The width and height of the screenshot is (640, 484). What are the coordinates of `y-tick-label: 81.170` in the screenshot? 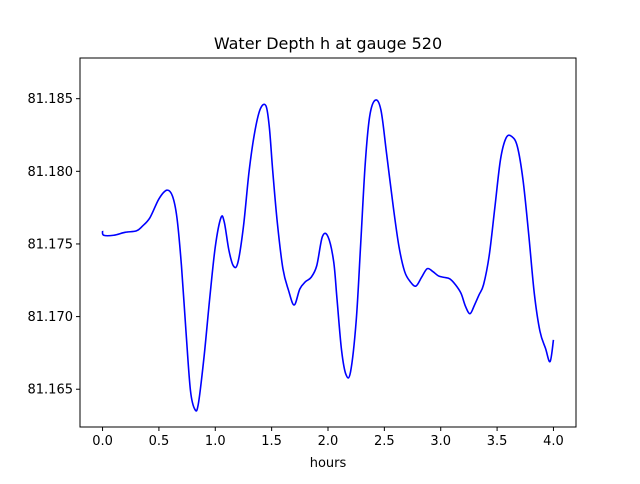 It's located at (51, 317).